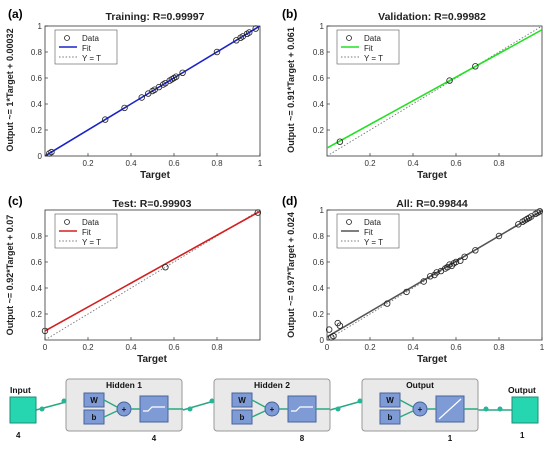 This screenshot has width=550, height=449. I want to click on output-label: Output, so click(522, 390).